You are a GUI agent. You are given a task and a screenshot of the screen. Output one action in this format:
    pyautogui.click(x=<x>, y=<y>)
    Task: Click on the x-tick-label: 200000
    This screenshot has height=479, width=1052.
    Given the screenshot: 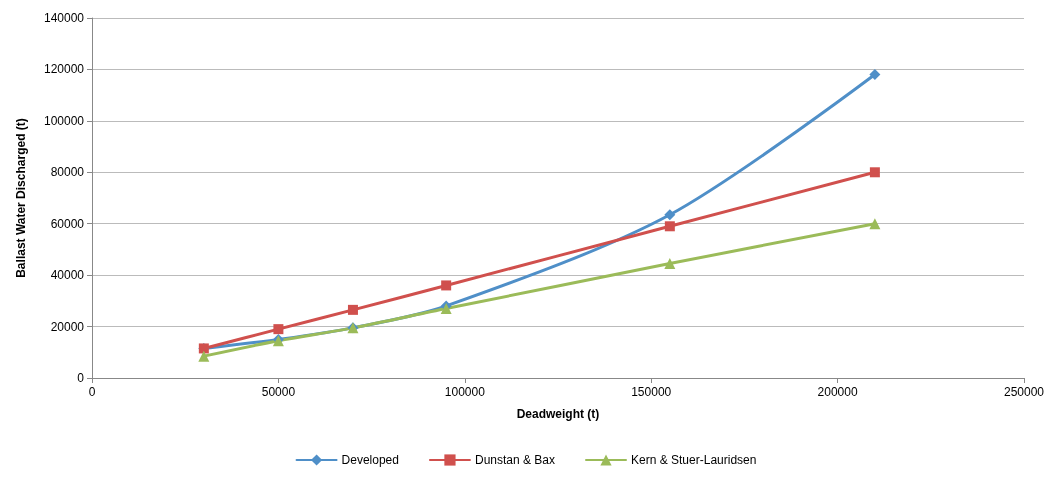 What is the action you would take?
    pyautogui.click(x=837, y=392)
    